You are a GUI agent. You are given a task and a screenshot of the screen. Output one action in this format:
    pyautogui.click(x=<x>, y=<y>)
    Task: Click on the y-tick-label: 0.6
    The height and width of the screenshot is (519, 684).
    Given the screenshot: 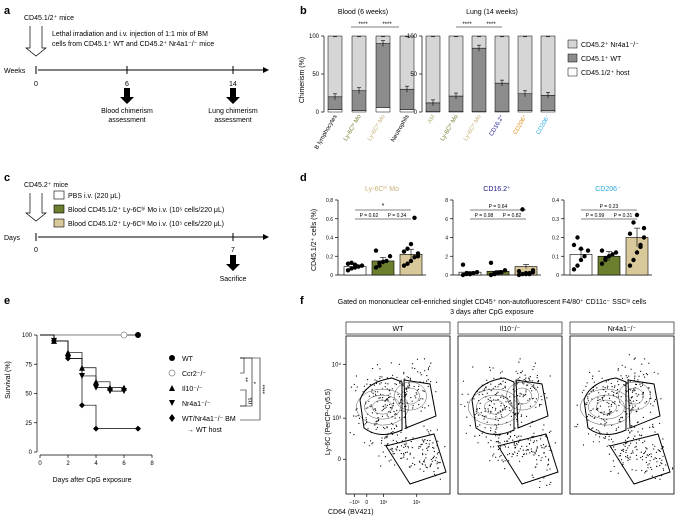 What is the action you would take?
    pyautogui.click(x=329, y=220)
    